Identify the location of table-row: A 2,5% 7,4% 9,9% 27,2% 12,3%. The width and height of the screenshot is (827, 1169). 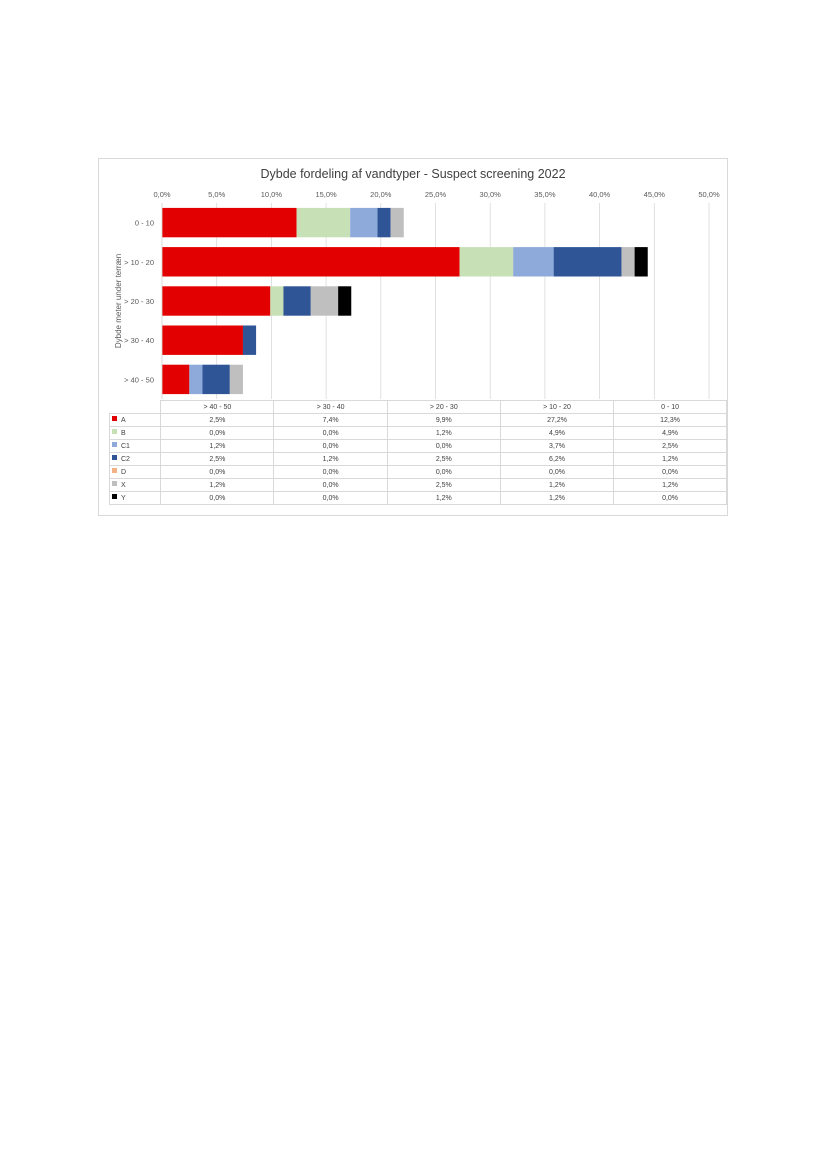
(417, 420).